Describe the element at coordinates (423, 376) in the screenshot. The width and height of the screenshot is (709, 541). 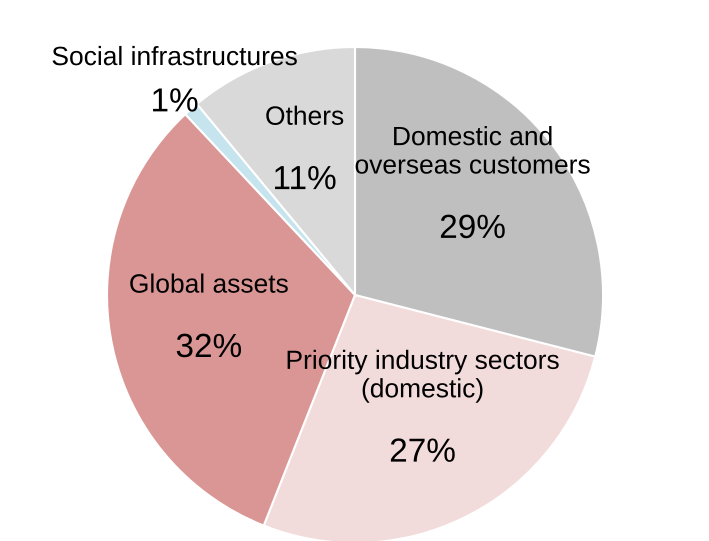
I see `slice-label: Priority industry sectors (domestic)` at that location.